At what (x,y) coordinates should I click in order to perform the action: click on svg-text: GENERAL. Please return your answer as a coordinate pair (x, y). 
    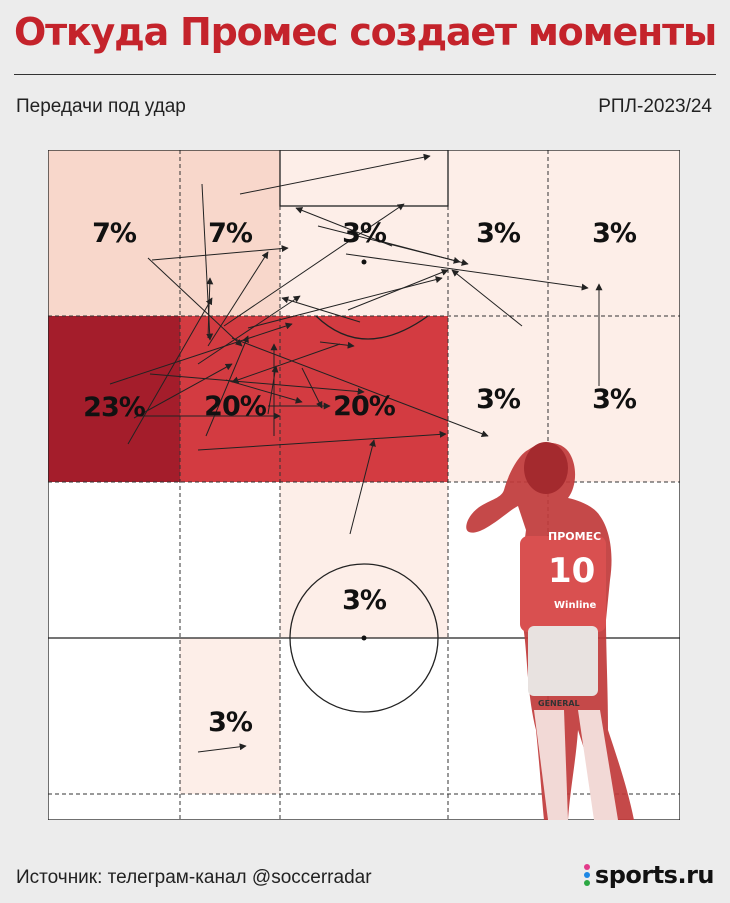
    Looking at the image, I should click on (559, 703).